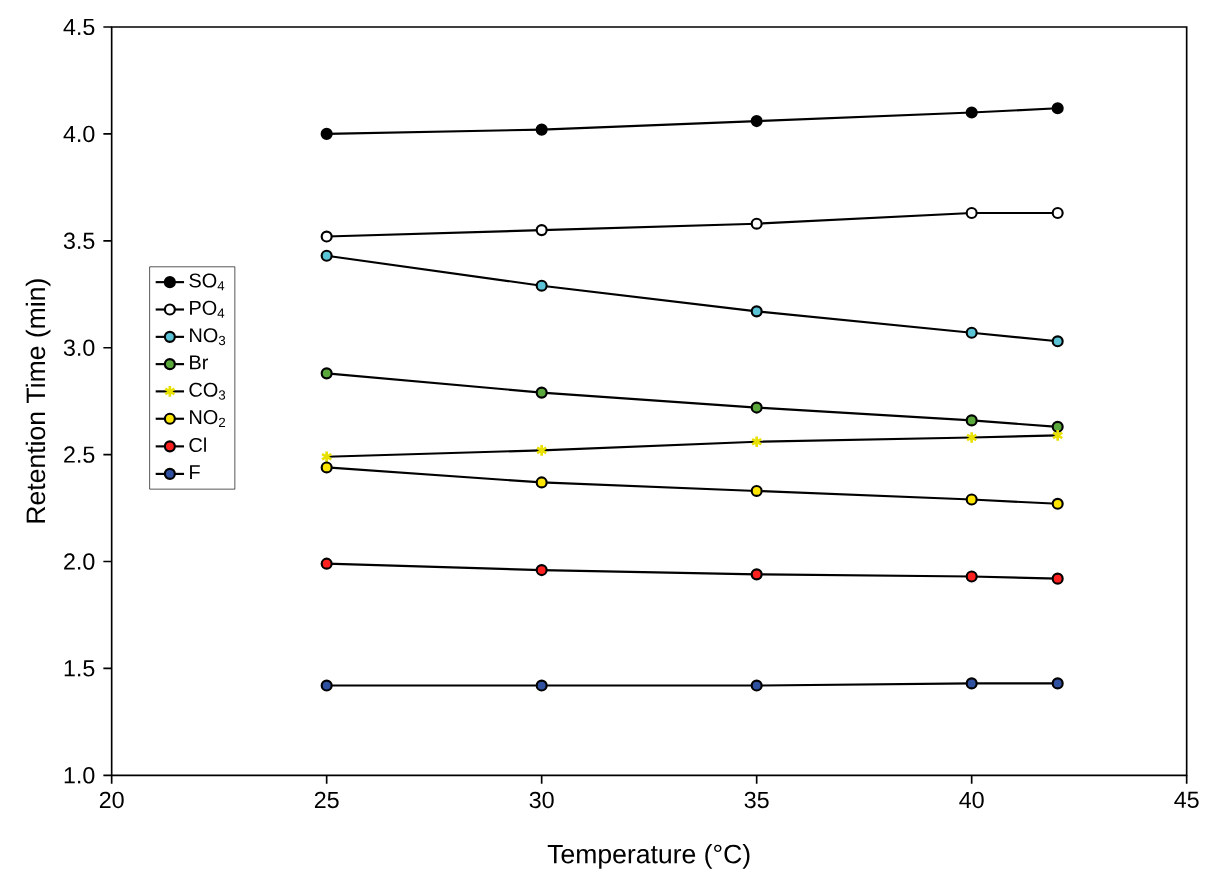 Image resolution: width=1205 pixels, height=892 pixels. Describe the element at coordinates (208, 337) in the screenshot. I see `legend-label: NO$_{3}$` at that location.